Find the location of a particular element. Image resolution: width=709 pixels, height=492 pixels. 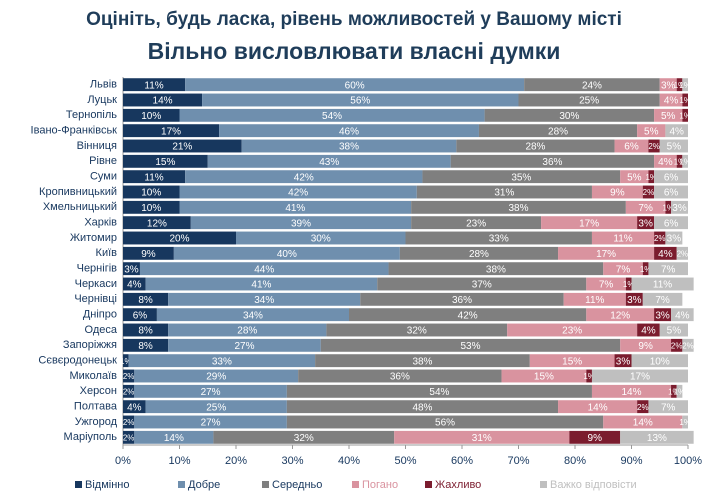

data-label: 17% is located at coordinates (606, 254).